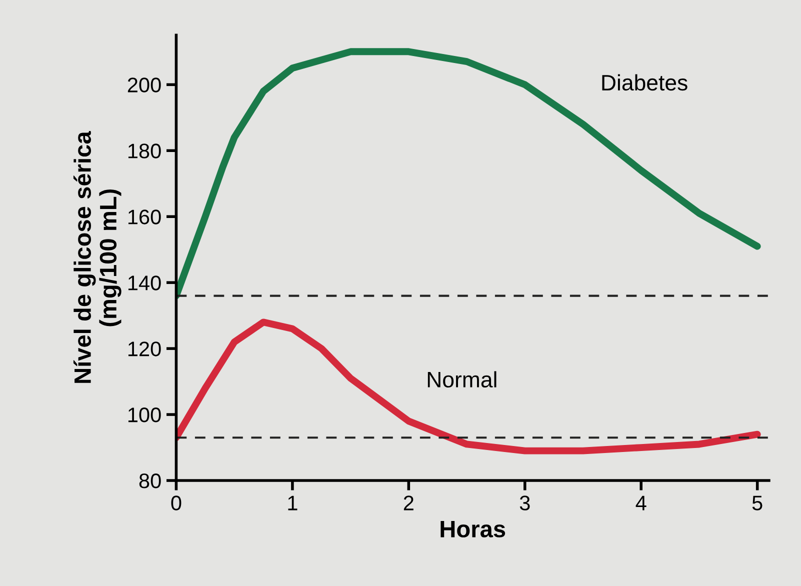 The width and height of the screenshot is (801, 586). Describe the element at coordinates (144, 349) in the screenshot. I see `y-tick-label: 120` at that location.